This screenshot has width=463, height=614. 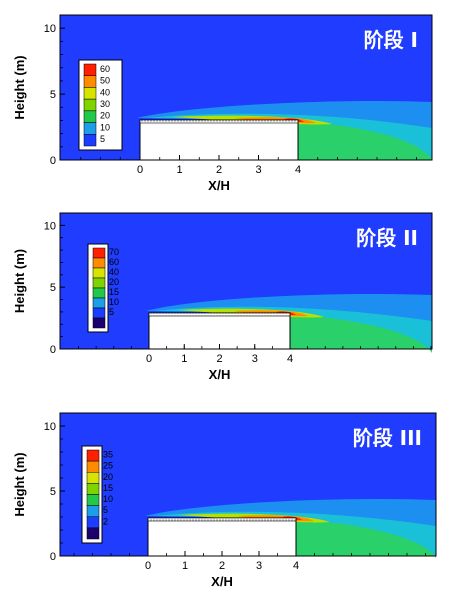 What do you see at coordinates (105, 521) in the screenshot?
I see `legend-label: 2` at bounding box center [105, 521].